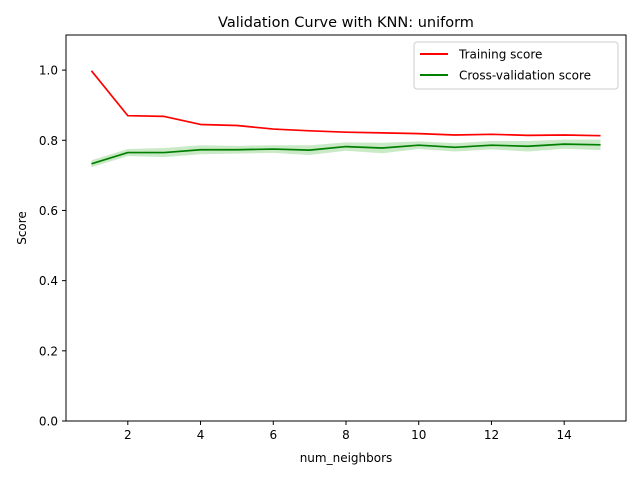  What do you see at coordinates (48, 141) in the screenshot?
I see `y-tick-label: 0.8` at bounding box center [48, 141].